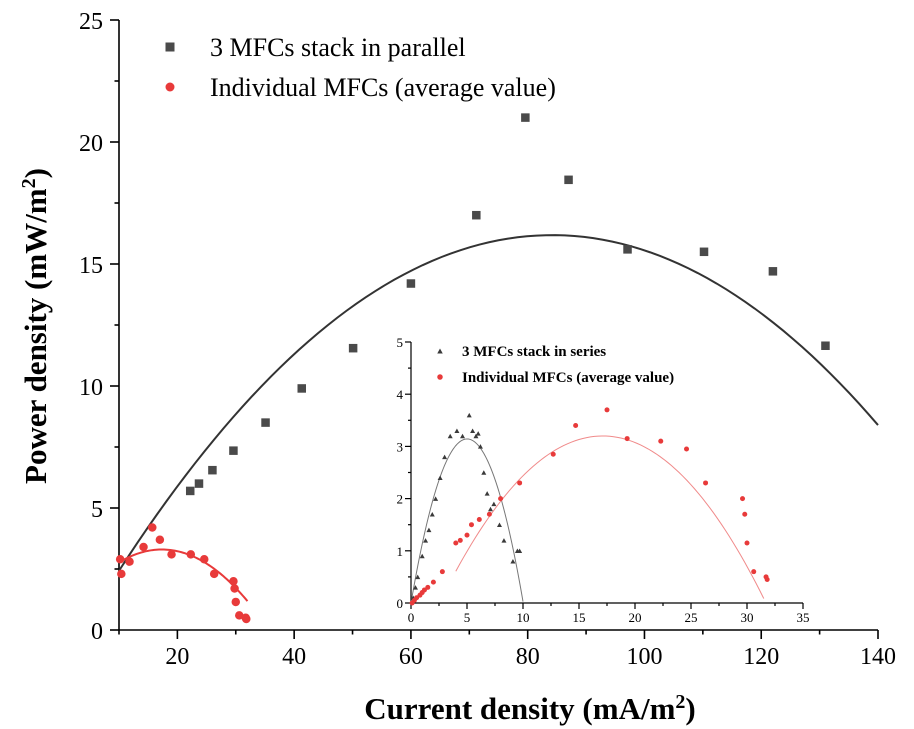 The image size is (914, 729). Describe the element at coordinates (35, 173) in the screenshot. I see `y-axis-title-unit-close: )` at that location.